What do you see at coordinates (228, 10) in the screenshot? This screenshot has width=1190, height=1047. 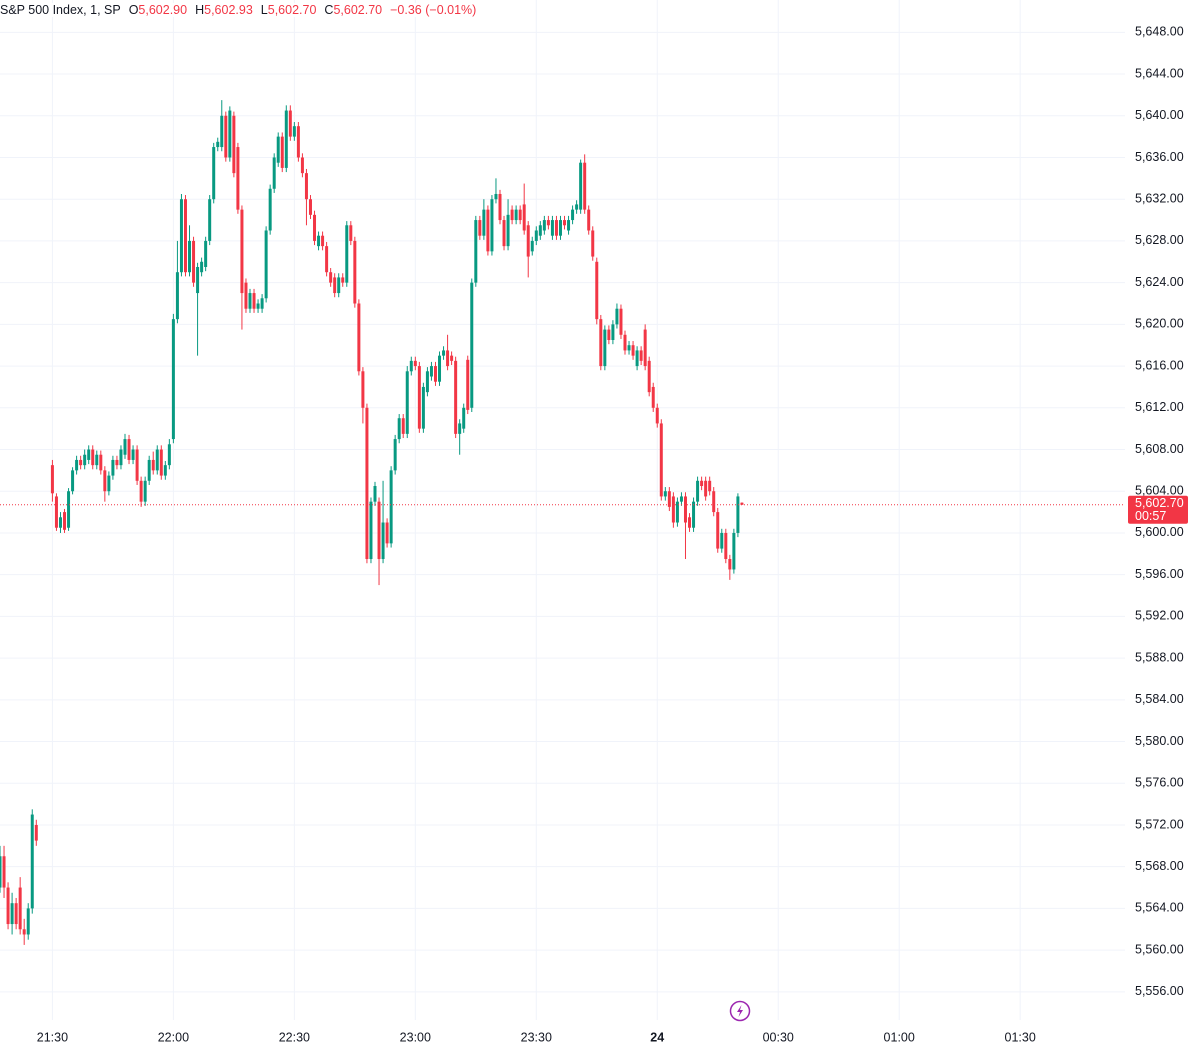 I see `ohlc-value: 5,602.93` at bounding box center [228, 10].